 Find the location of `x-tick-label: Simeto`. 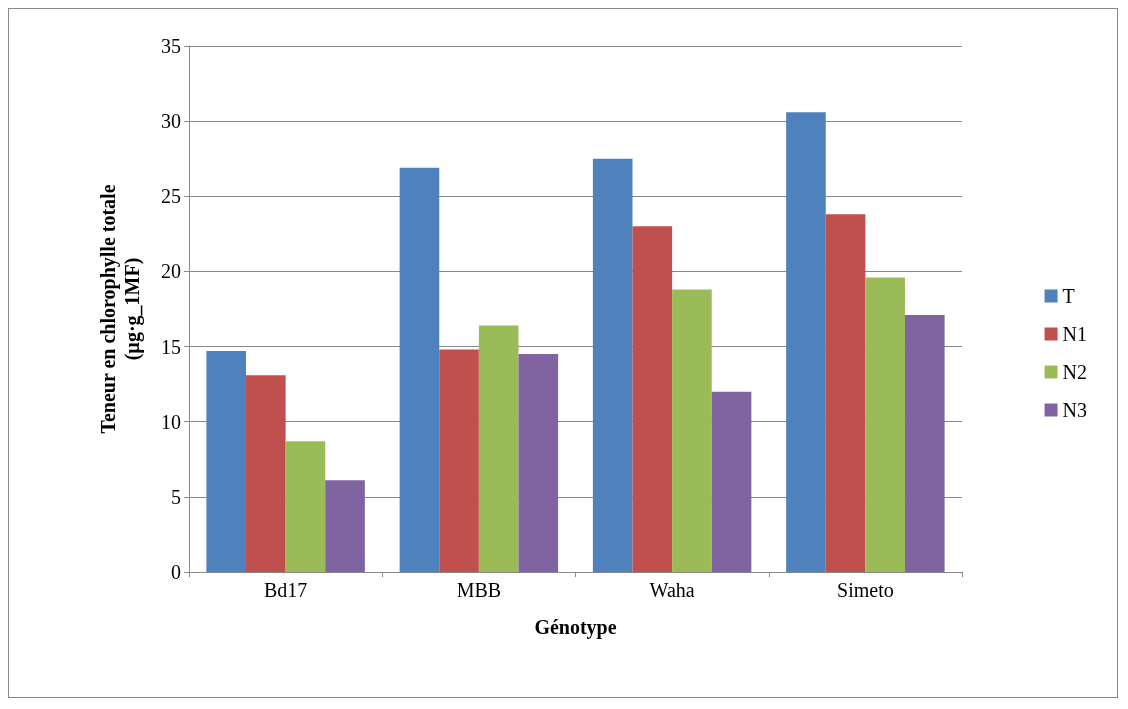

x-tick-label: Simeto is located at coordinates (865, 590).